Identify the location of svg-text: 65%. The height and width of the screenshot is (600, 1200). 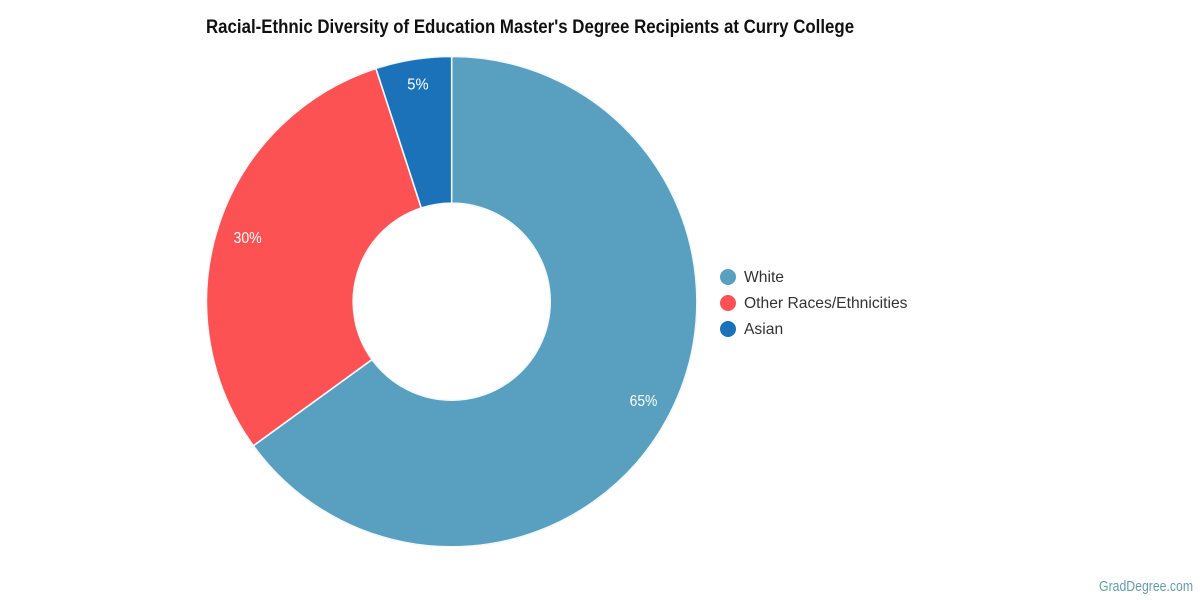
(644, 401).